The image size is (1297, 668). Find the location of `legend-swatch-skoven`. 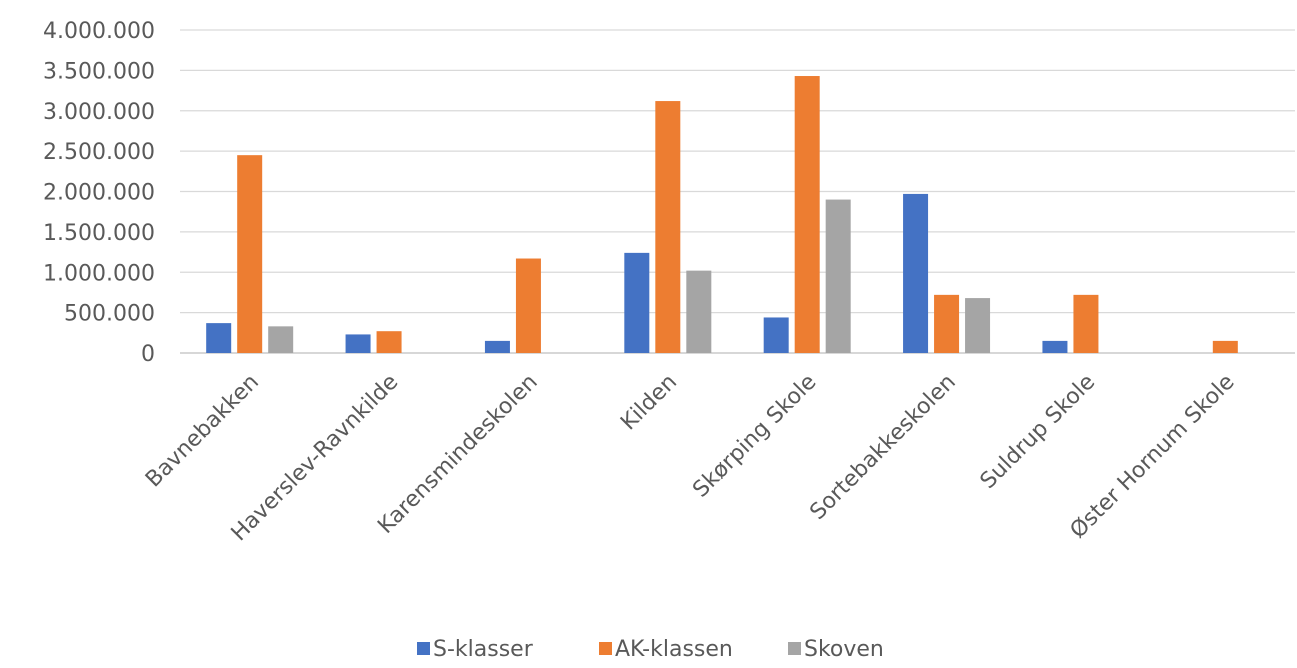

legend-swatch-skoven is located at coordinates (794, 648).